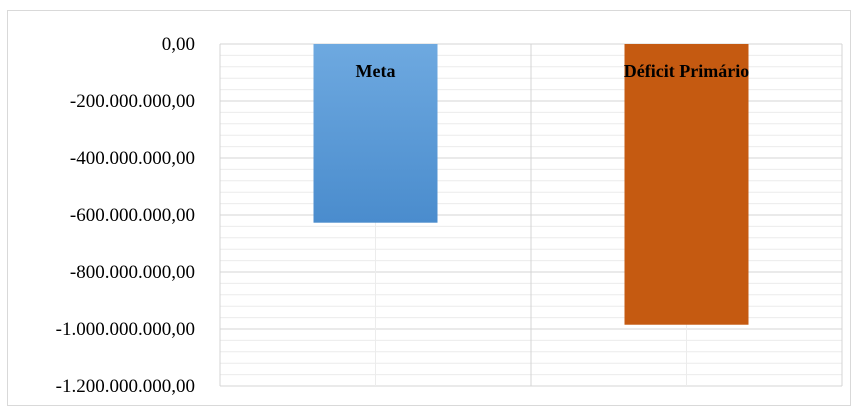 The image size is (859, 410). I want to click on y-tick-label: -400.000.000,00, so click(132, 158).